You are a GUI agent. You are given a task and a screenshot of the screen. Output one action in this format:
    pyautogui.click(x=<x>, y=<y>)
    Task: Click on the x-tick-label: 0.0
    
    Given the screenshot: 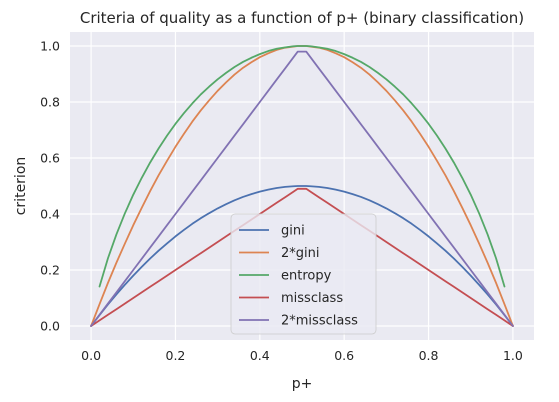 What is the action you would take?
    pyautogui.click(x=91, y=355)
    